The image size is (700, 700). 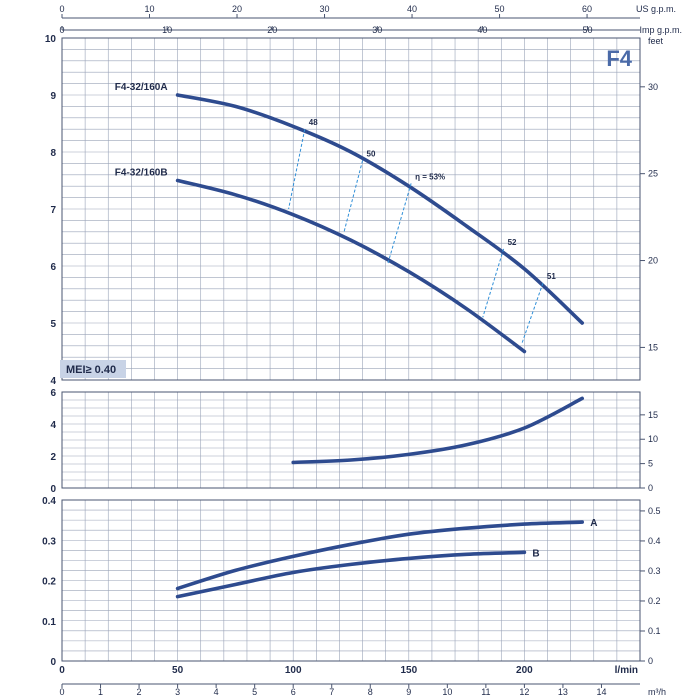 I want to click on x-unit-lpm: l/min, so click(x=626, y=670).